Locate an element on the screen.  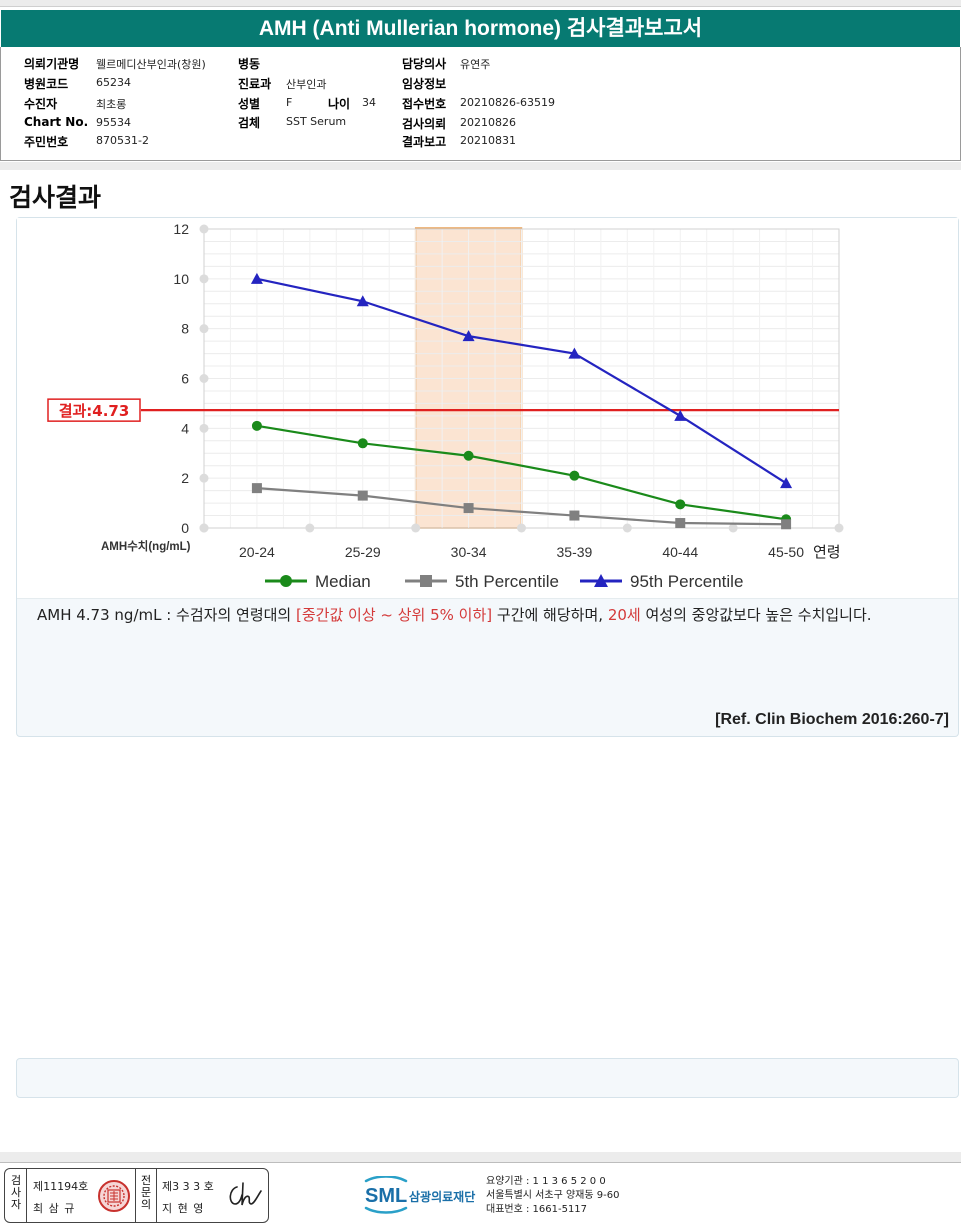
value-age: 34 is located at coordinates (369, 102).